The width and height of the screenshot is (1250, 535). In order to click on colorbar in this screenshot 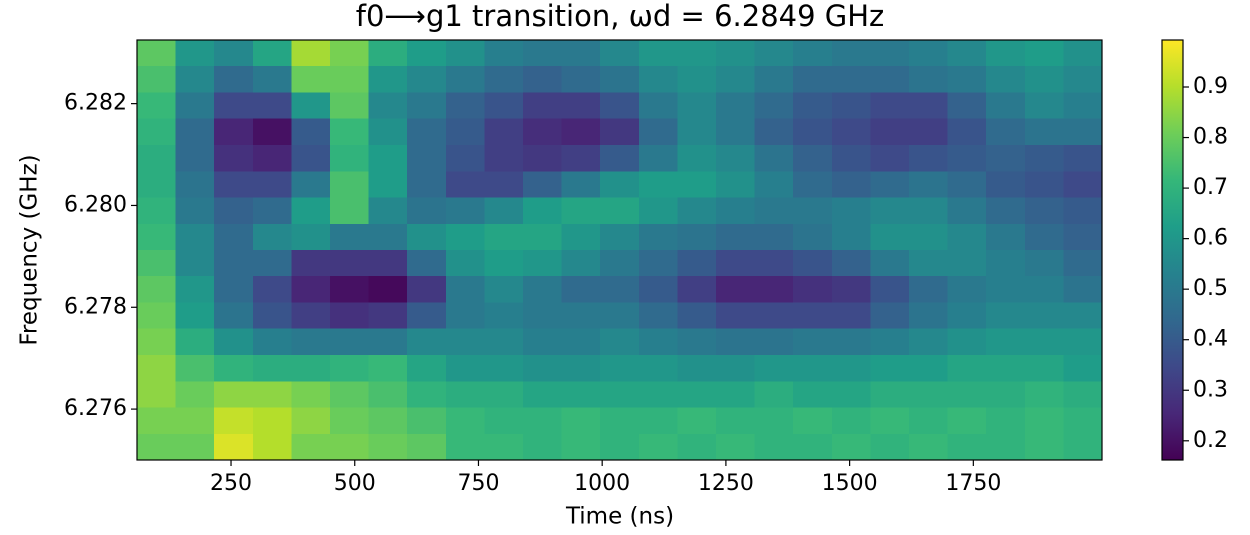, I will do `click(1172, 250)`.